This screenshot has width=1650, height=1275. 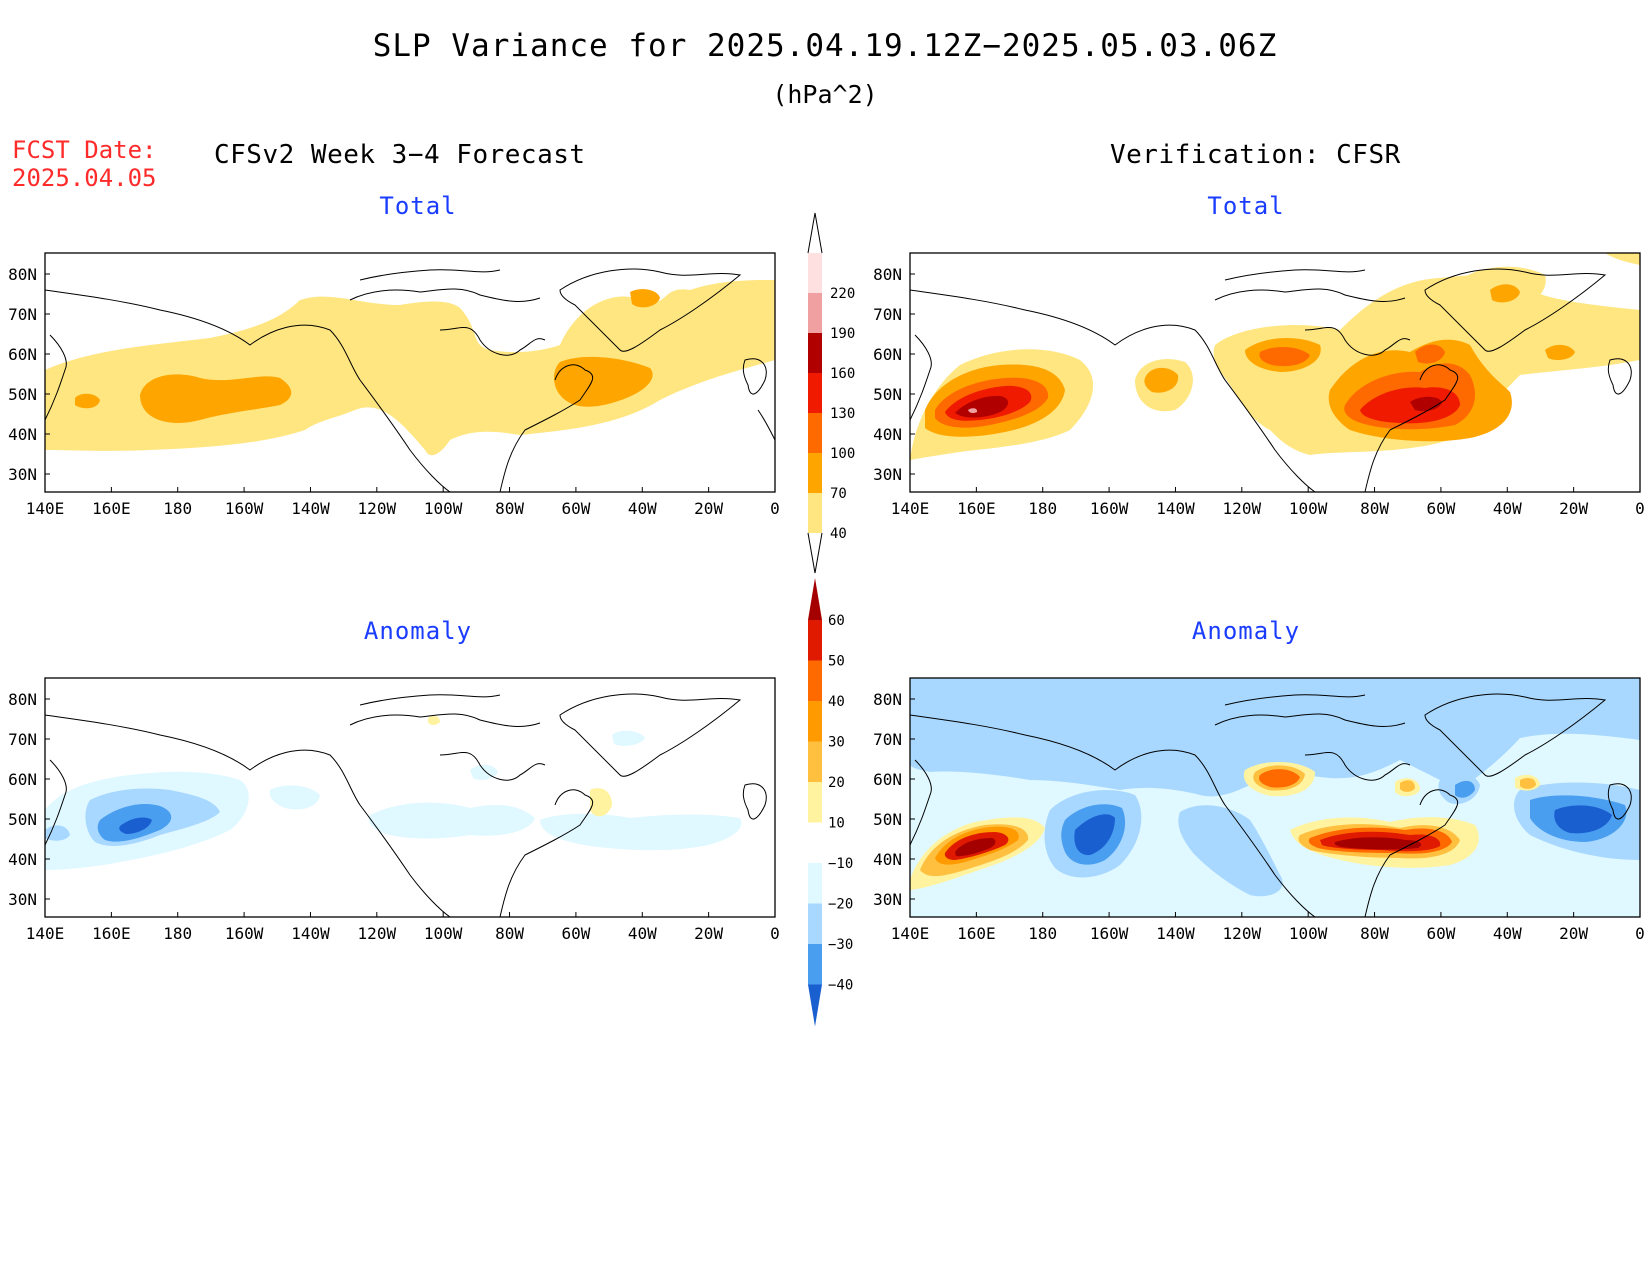 I want to click on lon-tick-label-top-left: 80W, so click(x=509, y=508).